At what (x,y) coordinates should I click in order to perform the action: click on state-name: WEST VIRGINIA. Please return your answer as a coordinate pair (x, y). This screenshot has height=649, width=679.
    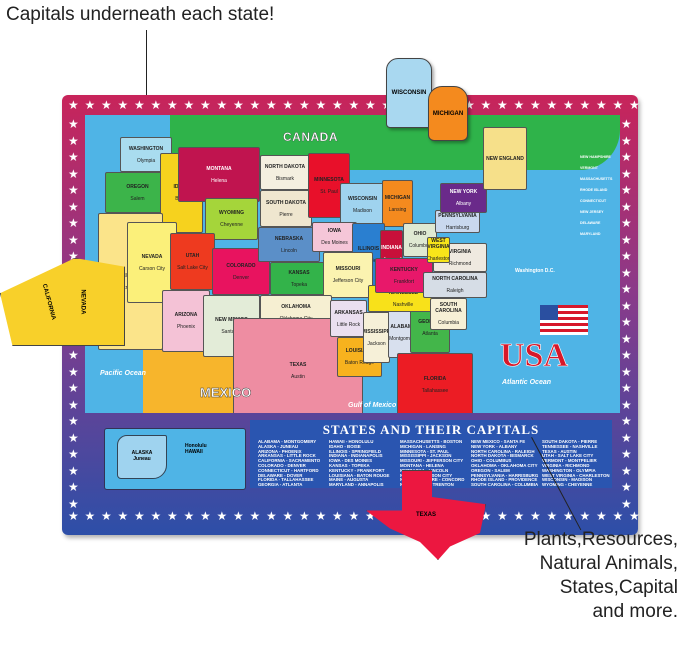
    Looking at the image, I should click on (438, 244).